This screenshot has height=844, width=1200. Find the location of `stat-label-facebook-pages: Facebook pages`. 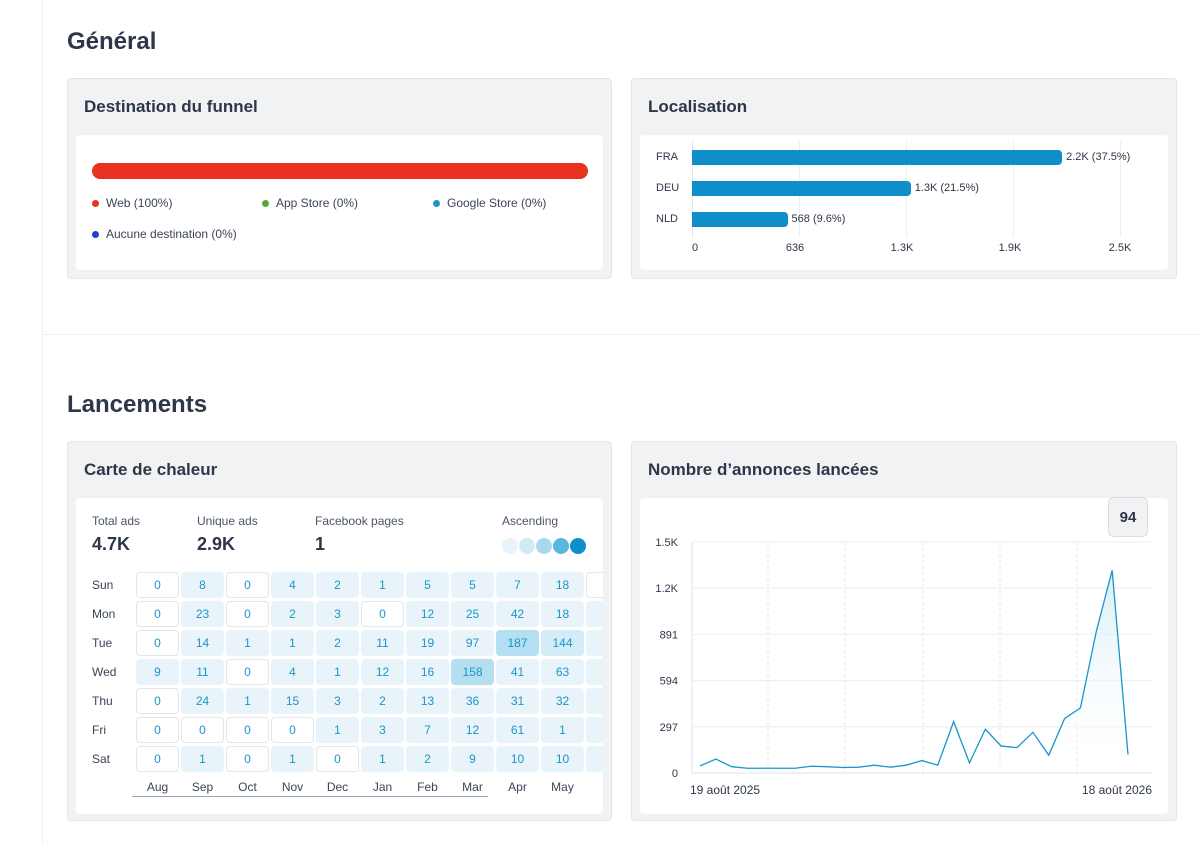

stat-label-facebook-pages: Facebook pages is located at coordinates (359, 521).